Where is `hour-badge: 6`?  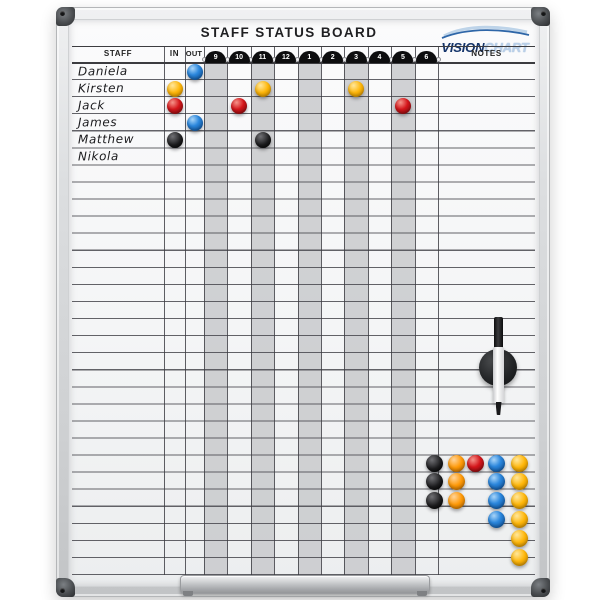
hour-badge: 6 is located at coordinates (426, 56).